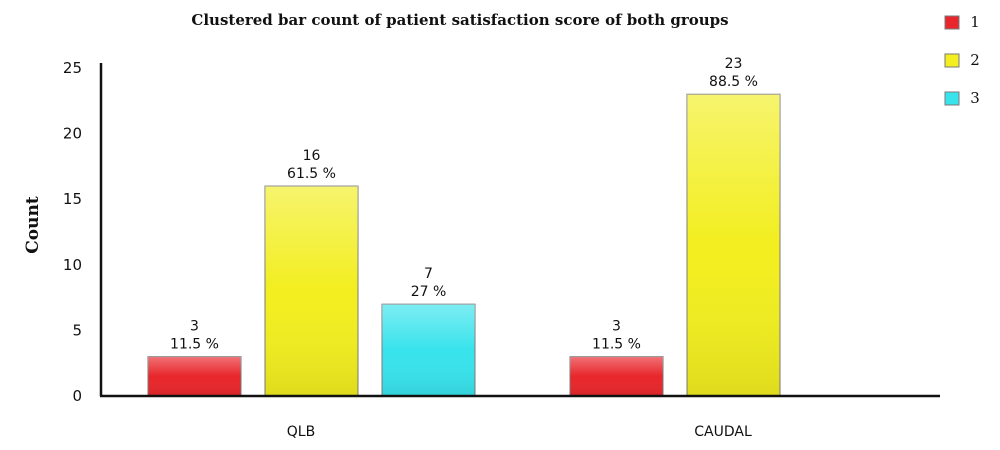 This screenshot has height=450, width=1000. What do you see at coordinates (77, 396) in the screenshot?
I see `y-tick-label: 0` at bounding box center [77, 396].